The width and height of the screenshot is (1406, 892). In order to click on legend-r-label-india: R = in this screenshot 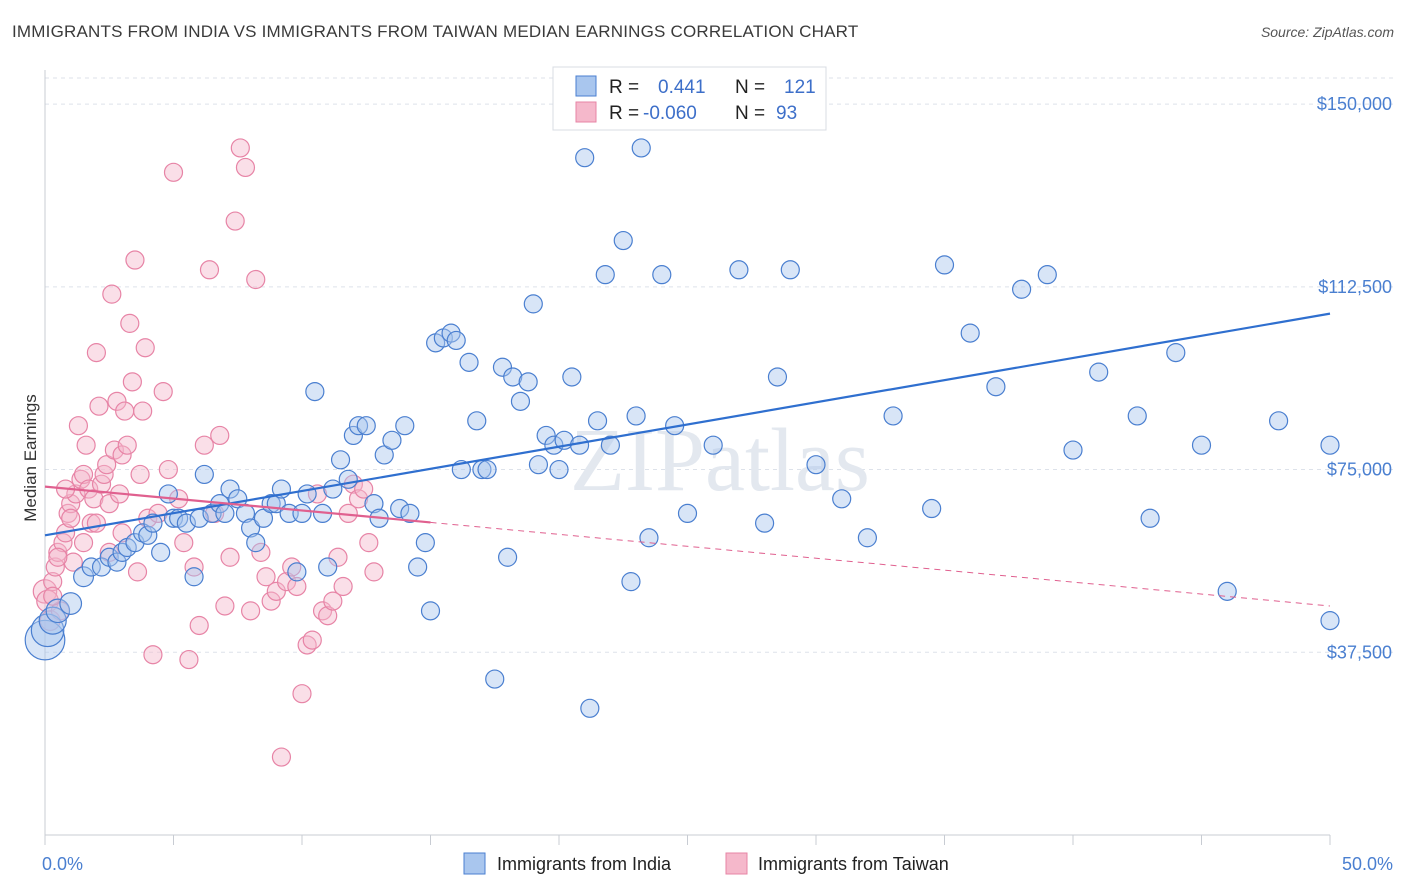, I will do `click(624, 87)`.